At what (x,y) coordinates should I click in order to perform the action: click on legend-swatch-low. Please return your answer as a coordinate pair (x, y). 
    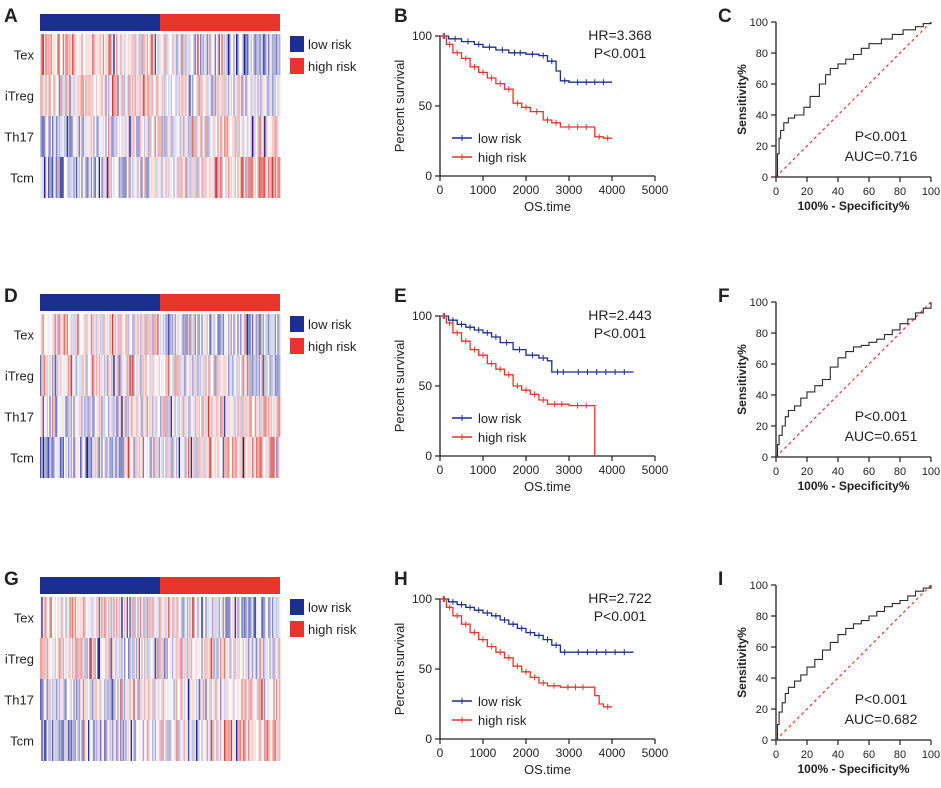
    Looking at the image, I should click on (297, 44).